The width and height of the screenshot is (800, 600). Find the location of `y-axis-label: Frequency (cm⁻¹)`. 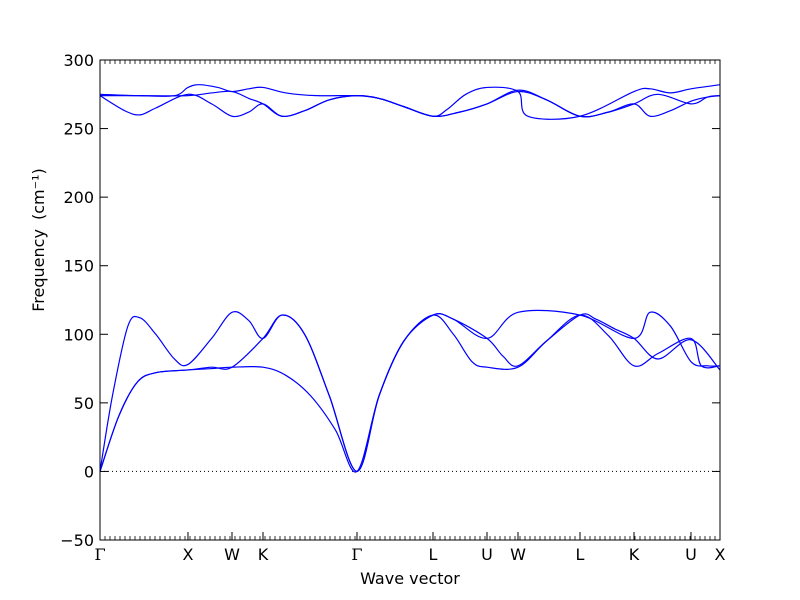

y-axis-label: Frequency (cm⁻¹) is located at coordinates (38, 239).